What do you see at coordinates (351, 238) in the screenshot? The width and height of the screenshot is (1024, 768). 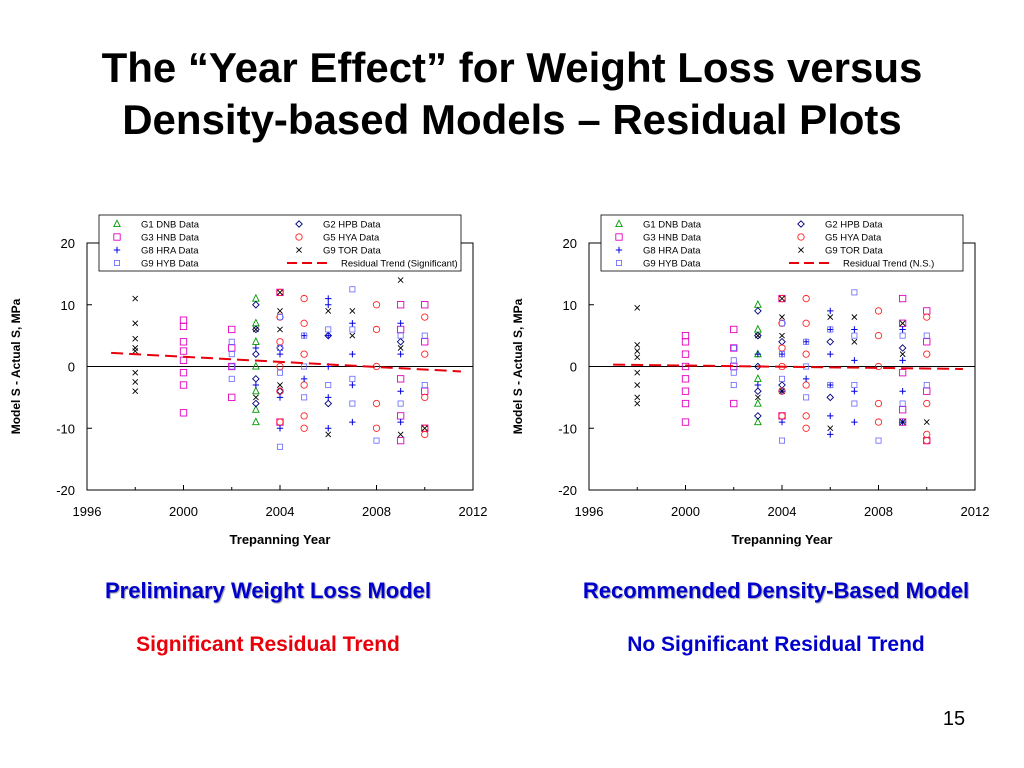 I see `left-chart-legend-label: G5 HYA Data` at bounding box center [351, 238].